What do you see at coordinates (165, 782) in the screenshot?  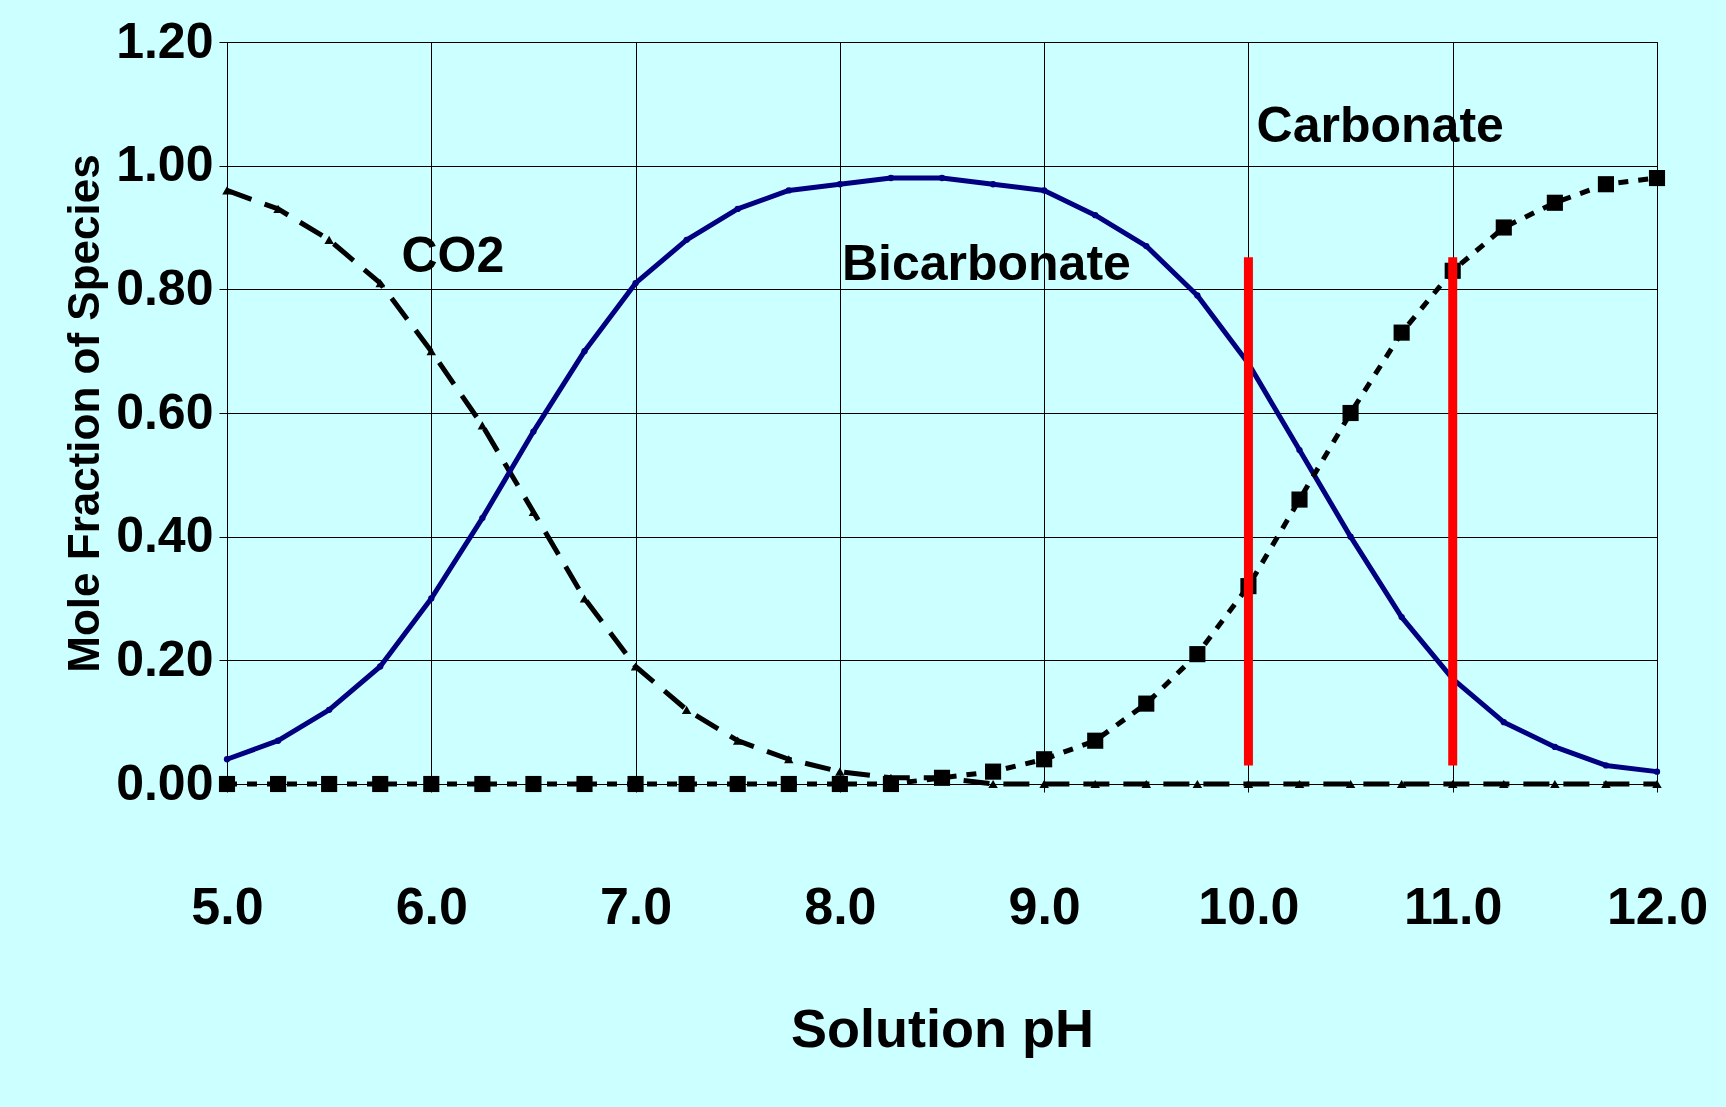 I see `y-tick-label: 0.00` at bounding box center [165, 782].